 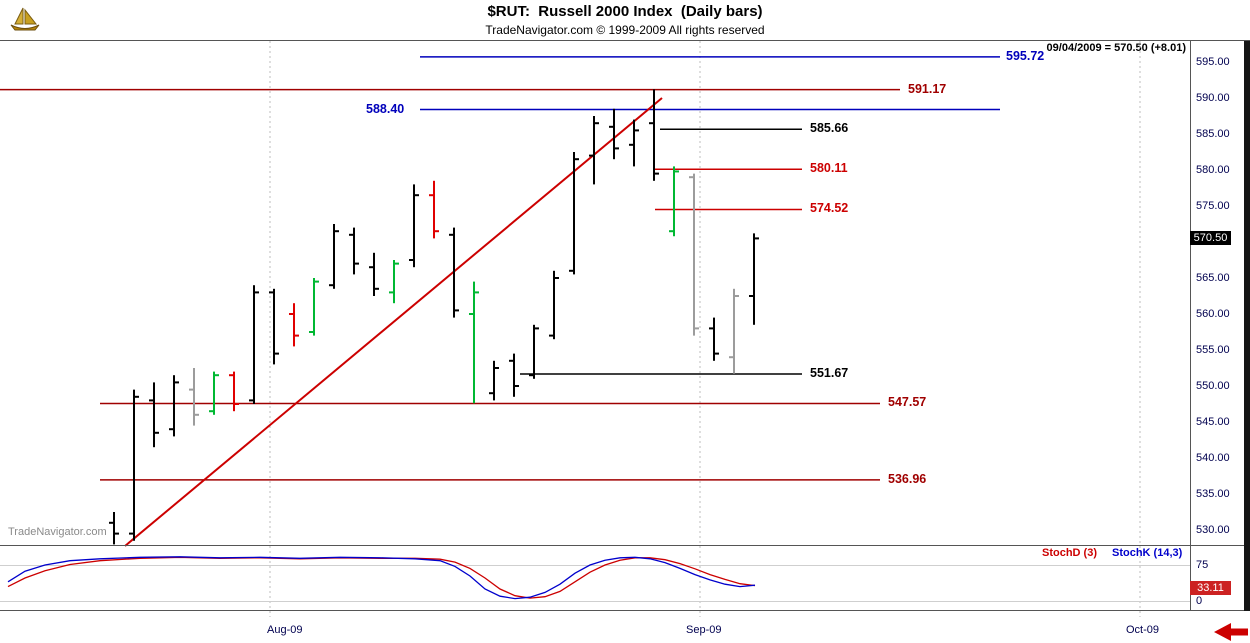 What do you see at coordinates (1069, 553) in the screenshot?
I see `stochd-legend-label: StochD (3)` at bounding box center [1069, 553].